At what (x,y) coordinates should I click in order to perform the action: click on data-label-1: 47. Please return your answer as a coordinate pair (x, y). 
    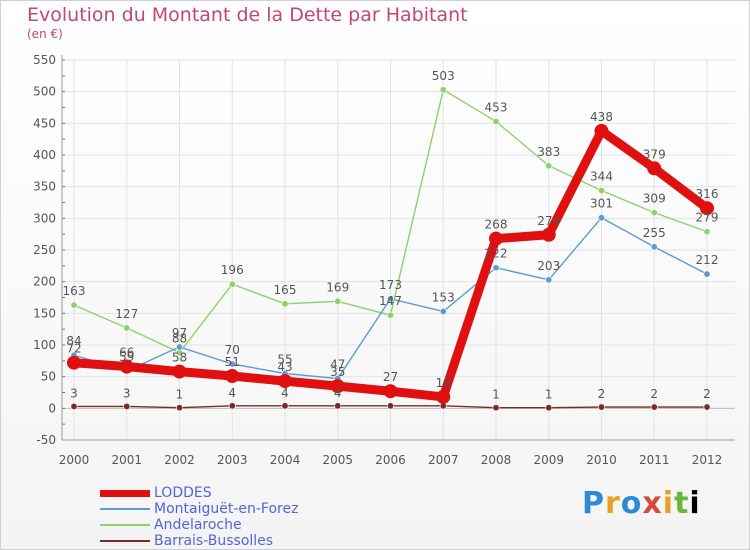
    Looking at the image, I should click on (337, 365).